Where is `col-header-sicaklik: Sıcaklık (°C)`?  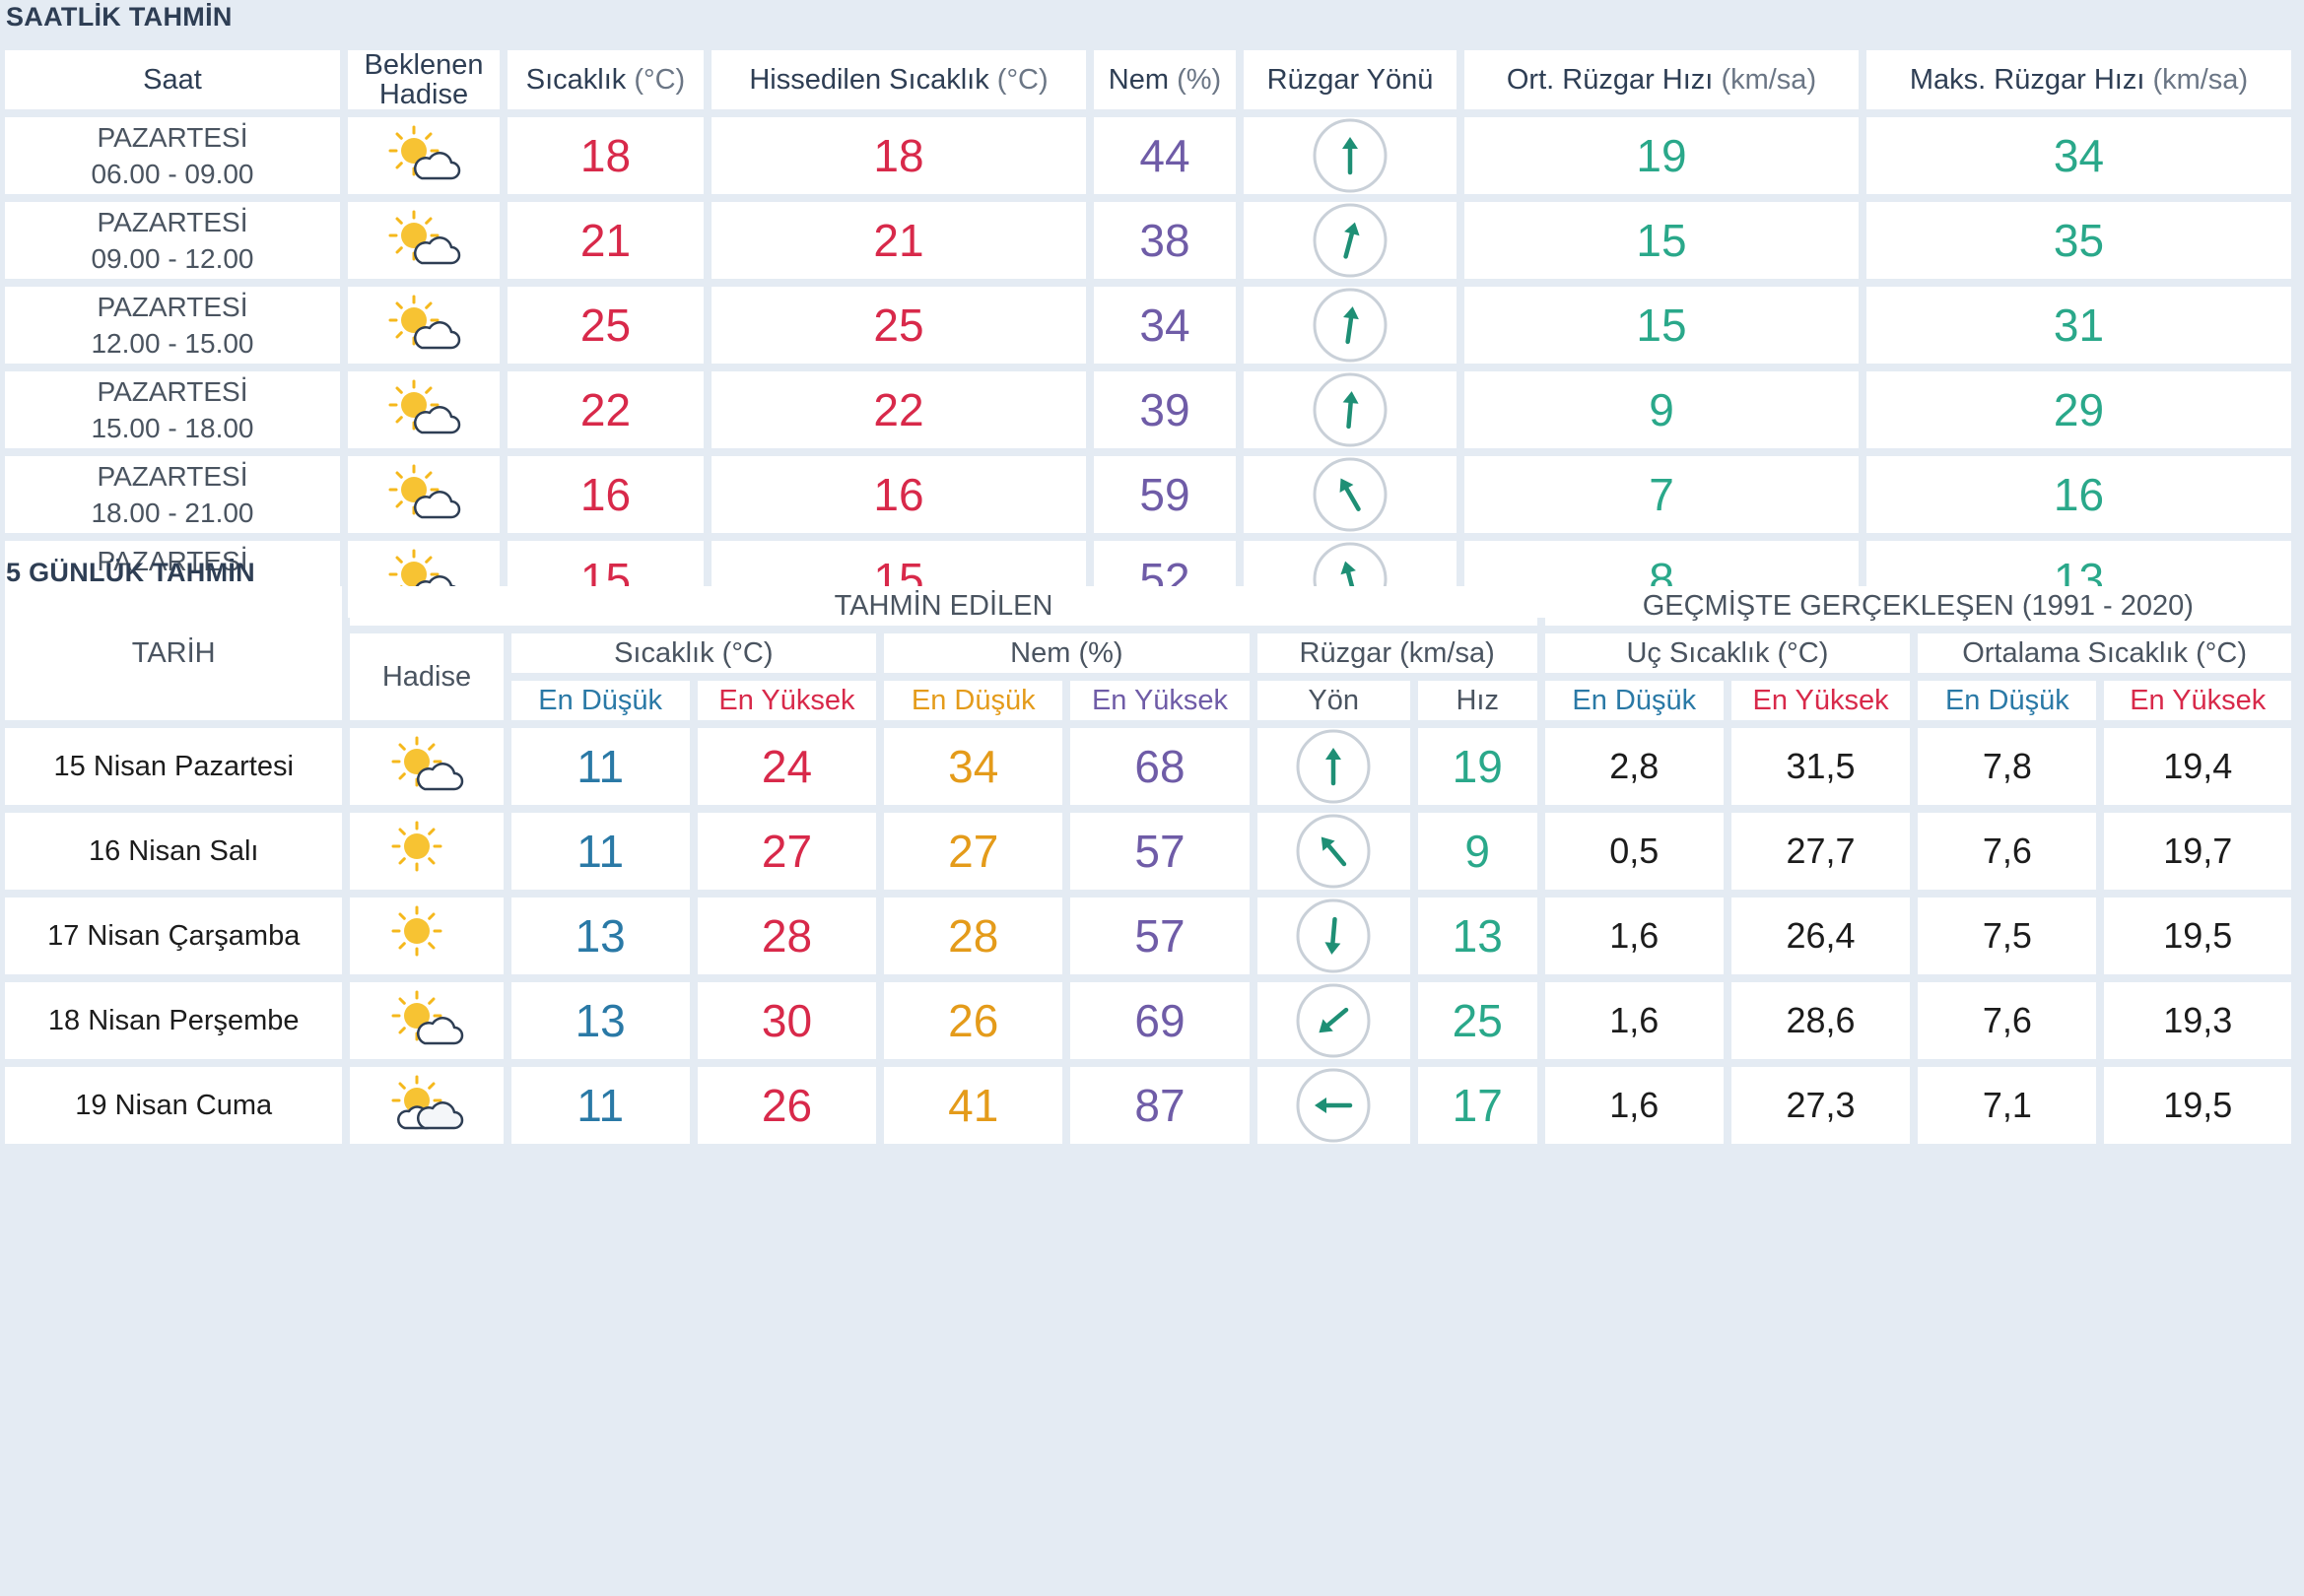 col-header-sicaklik: Sıcaklık (°C) is located at coordinates (606, 80).